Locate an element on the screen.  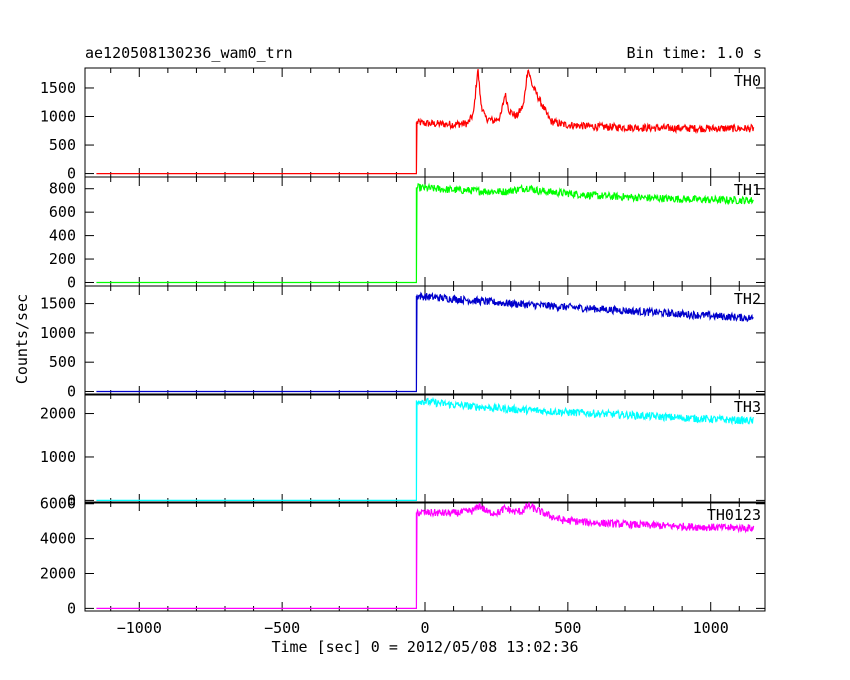
series-label-th2: TH2 is located at coordinates (747, 299).